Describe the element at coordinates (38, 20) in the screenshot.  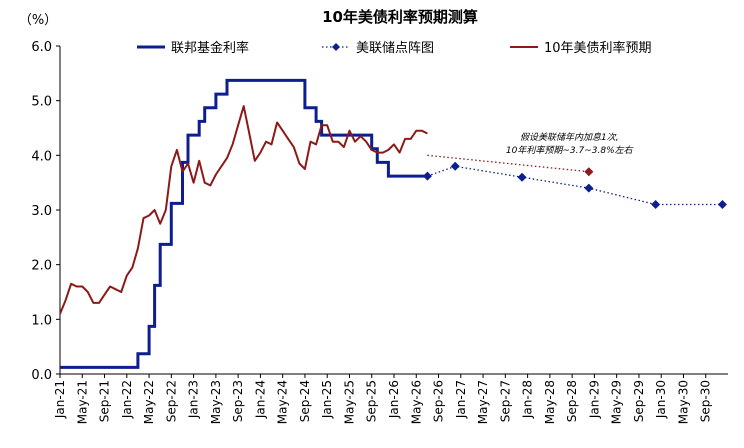
I see `y-axis-unit: （%）` at that location.